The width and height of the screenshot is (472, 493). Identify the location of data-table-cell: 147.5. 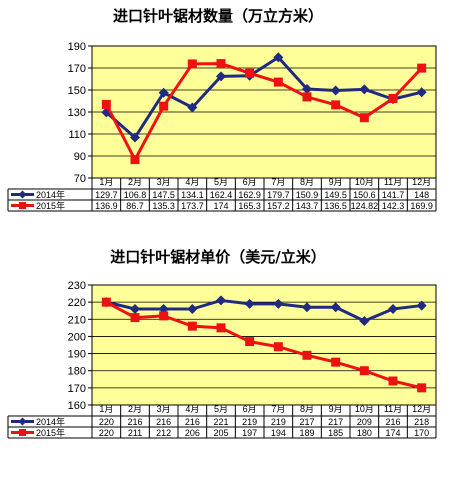
(163, 195).